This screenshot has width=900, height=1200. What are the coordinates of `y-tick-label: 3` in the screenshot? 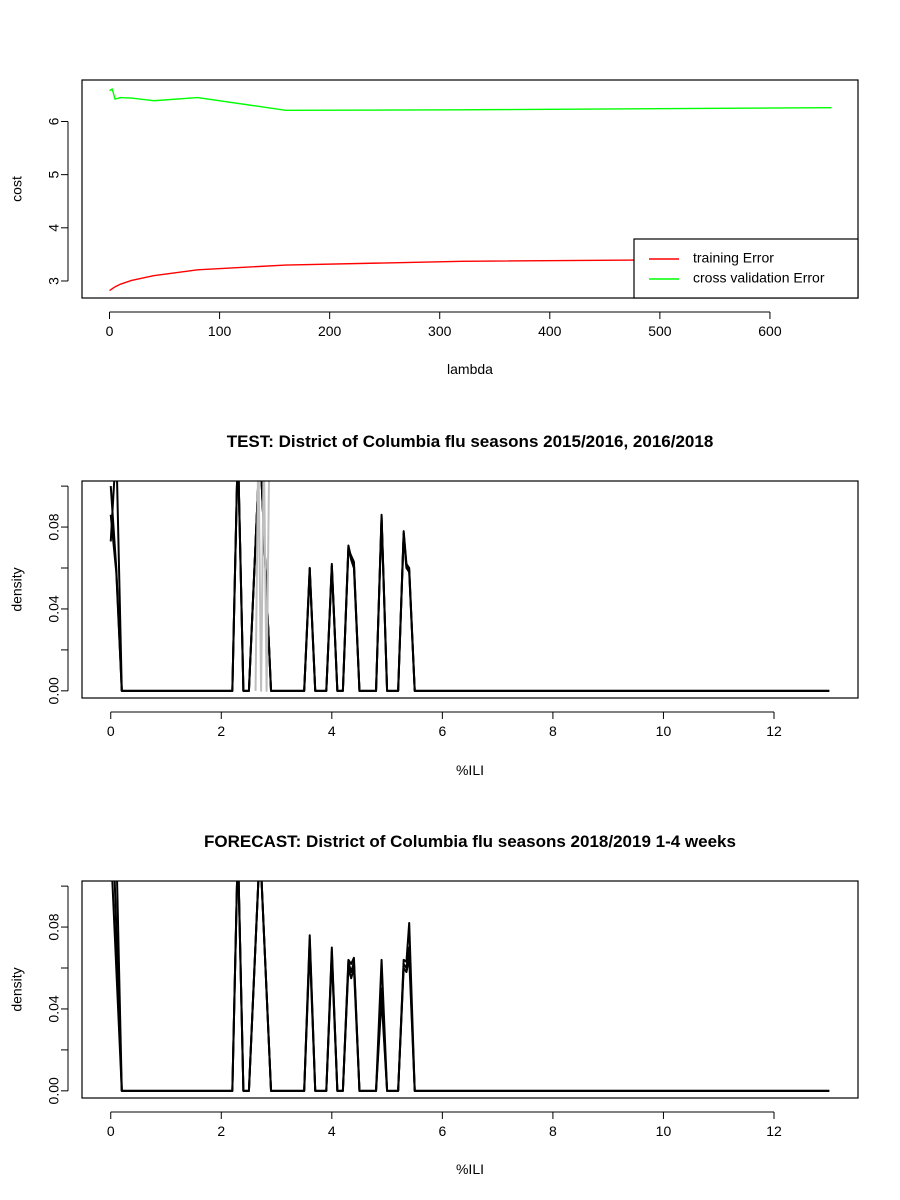 It's located at (54, 281).